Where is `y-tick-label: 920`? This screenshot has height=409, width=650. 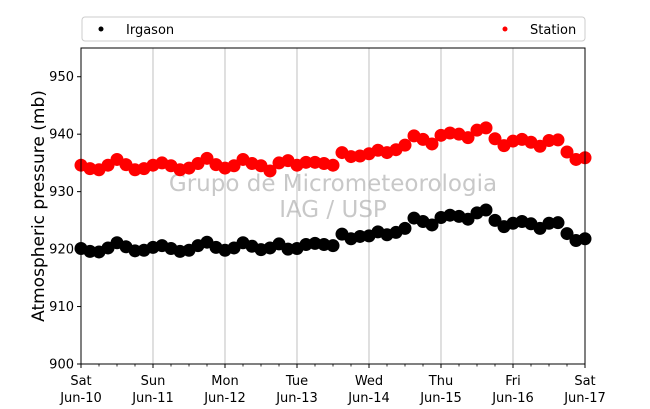
y-tick-label: 920 is located at coordinates (61, 250).